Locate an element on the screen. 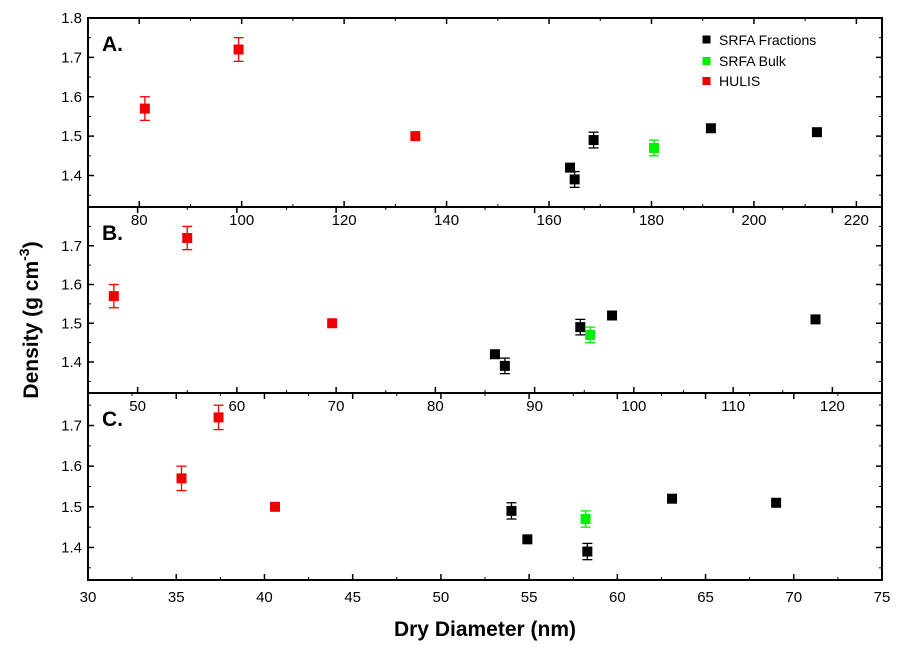 The image size is (900, 647). x-tick-label: 30 is located at coordinates (88, 597).